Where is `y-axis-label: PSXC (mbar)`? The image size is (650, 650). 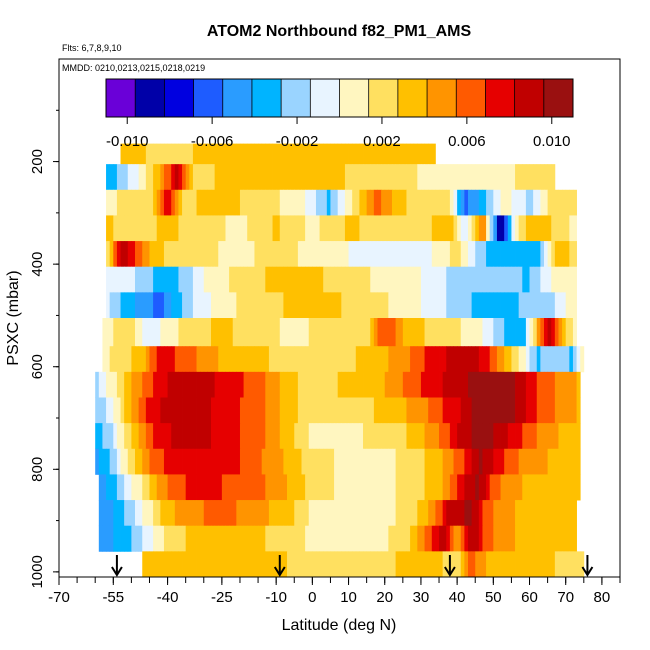
y-axis-label: PSXC (mbar) is located at coordinates (13, 317).